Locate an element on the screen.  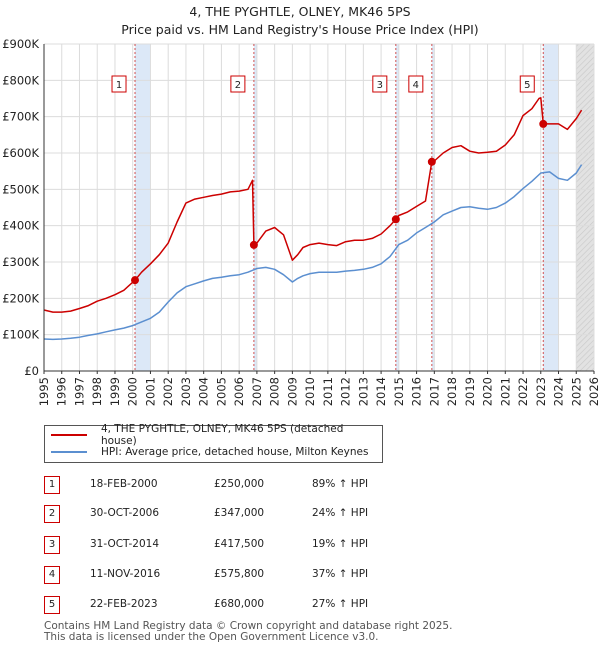
x-tick-label: 2012 is located at coordinates (346, 391).